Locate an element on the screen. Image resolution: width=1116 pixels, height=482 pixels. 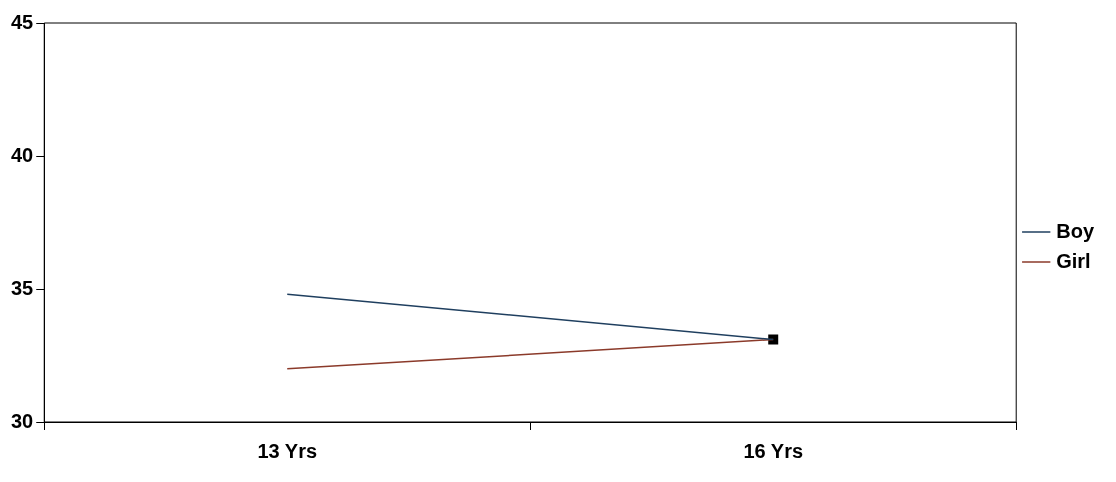
legend-label: Girl is located at coordinates (1073, 260).